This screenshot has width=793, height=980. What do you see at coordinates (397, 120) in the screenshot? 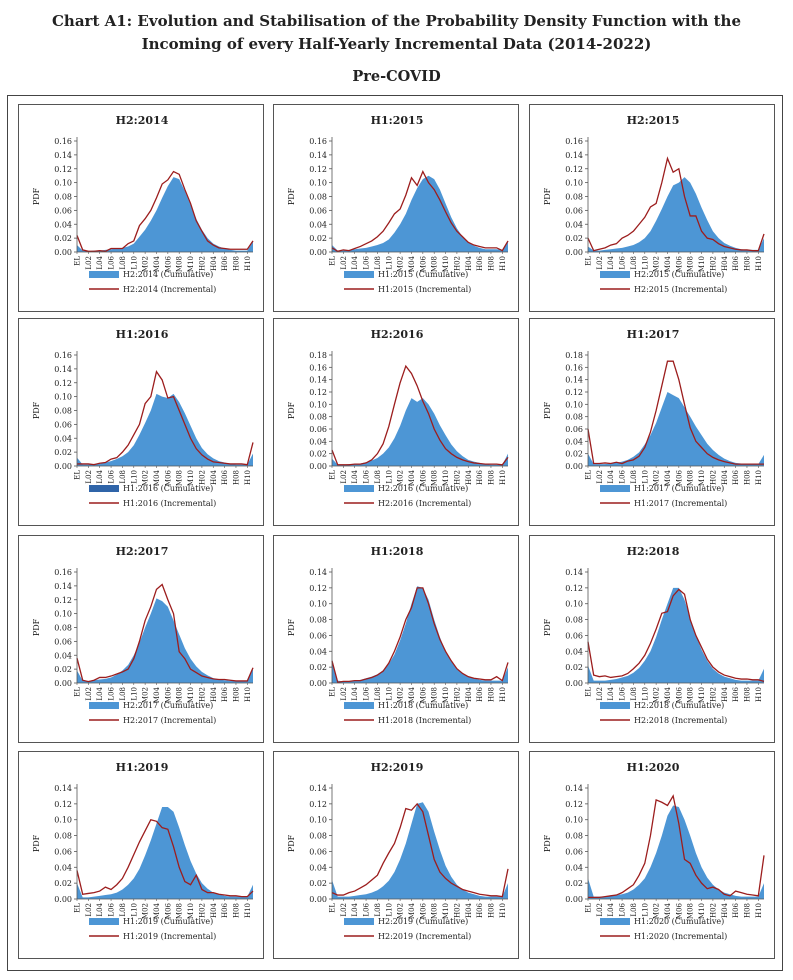
I see `panel-title: H1:2015` at bounding box center [397, 120].